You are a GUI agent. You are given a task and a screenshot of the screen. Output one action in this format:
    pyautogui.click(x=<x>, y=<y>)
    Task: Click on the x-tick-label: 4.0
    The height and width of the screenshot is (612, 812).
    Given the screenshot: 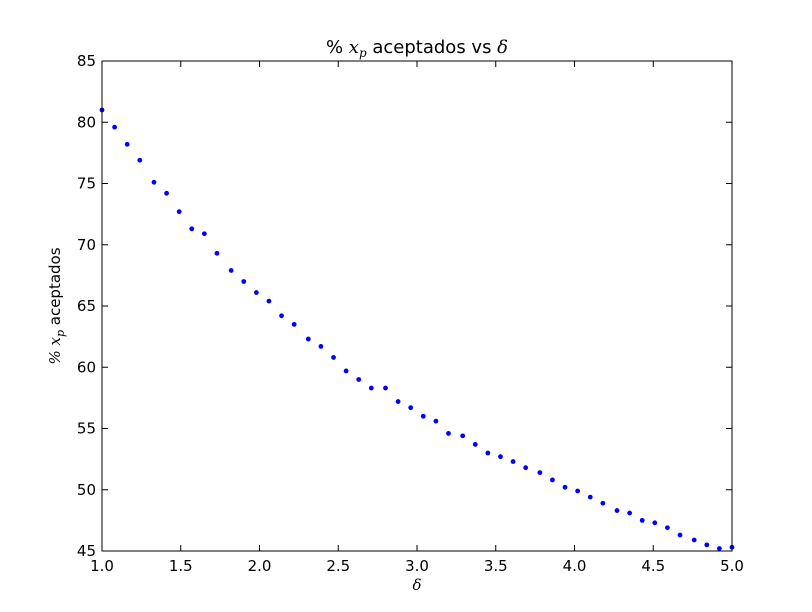 What is the action you would take?
    pyautogui.click(x=575, y=566)
    